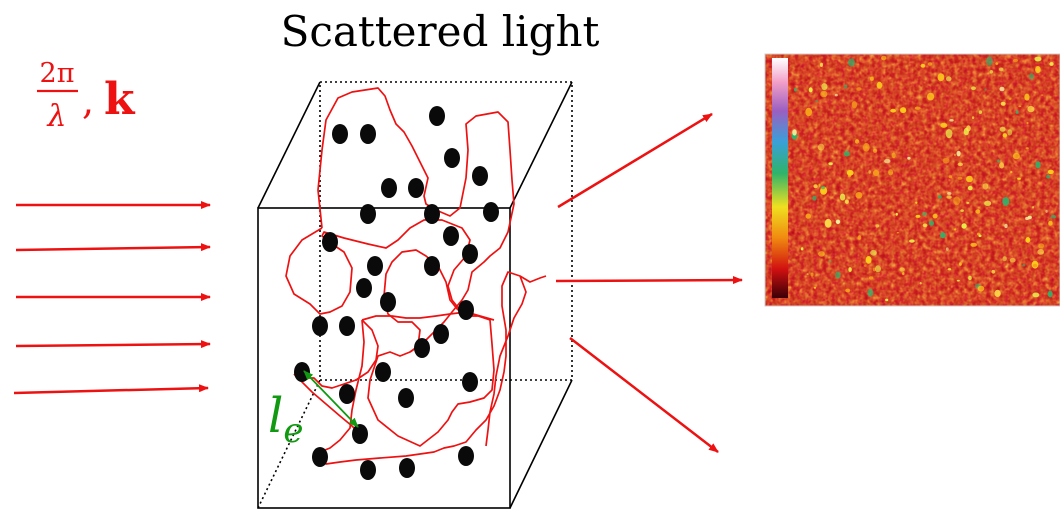 The width and height of the screenshot is (1060, 511). I want to click on scattered-rays, so click(649, 282).